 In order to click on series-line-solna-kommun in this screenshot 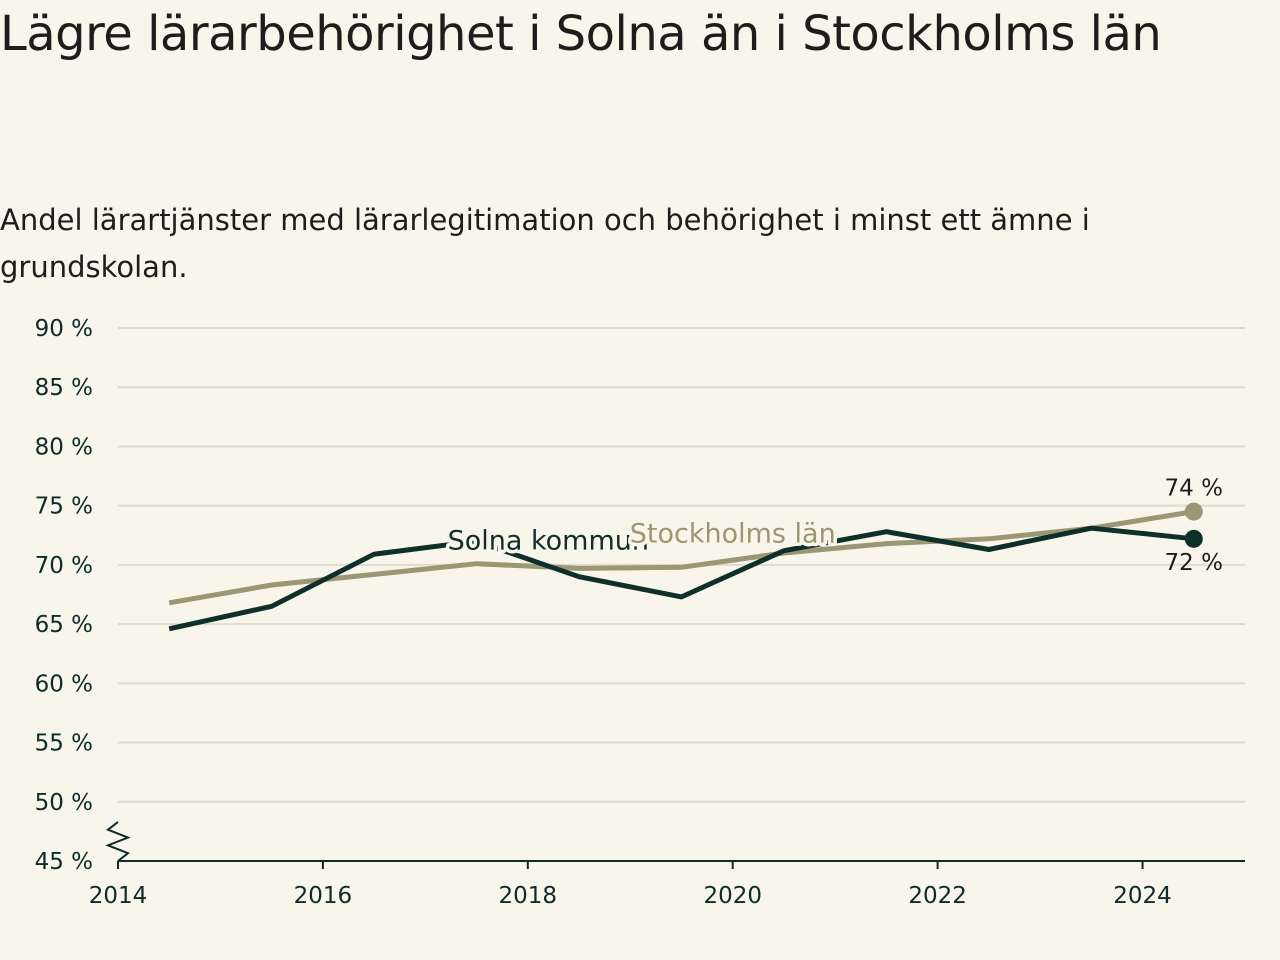, I will do `click(681, 578)`.